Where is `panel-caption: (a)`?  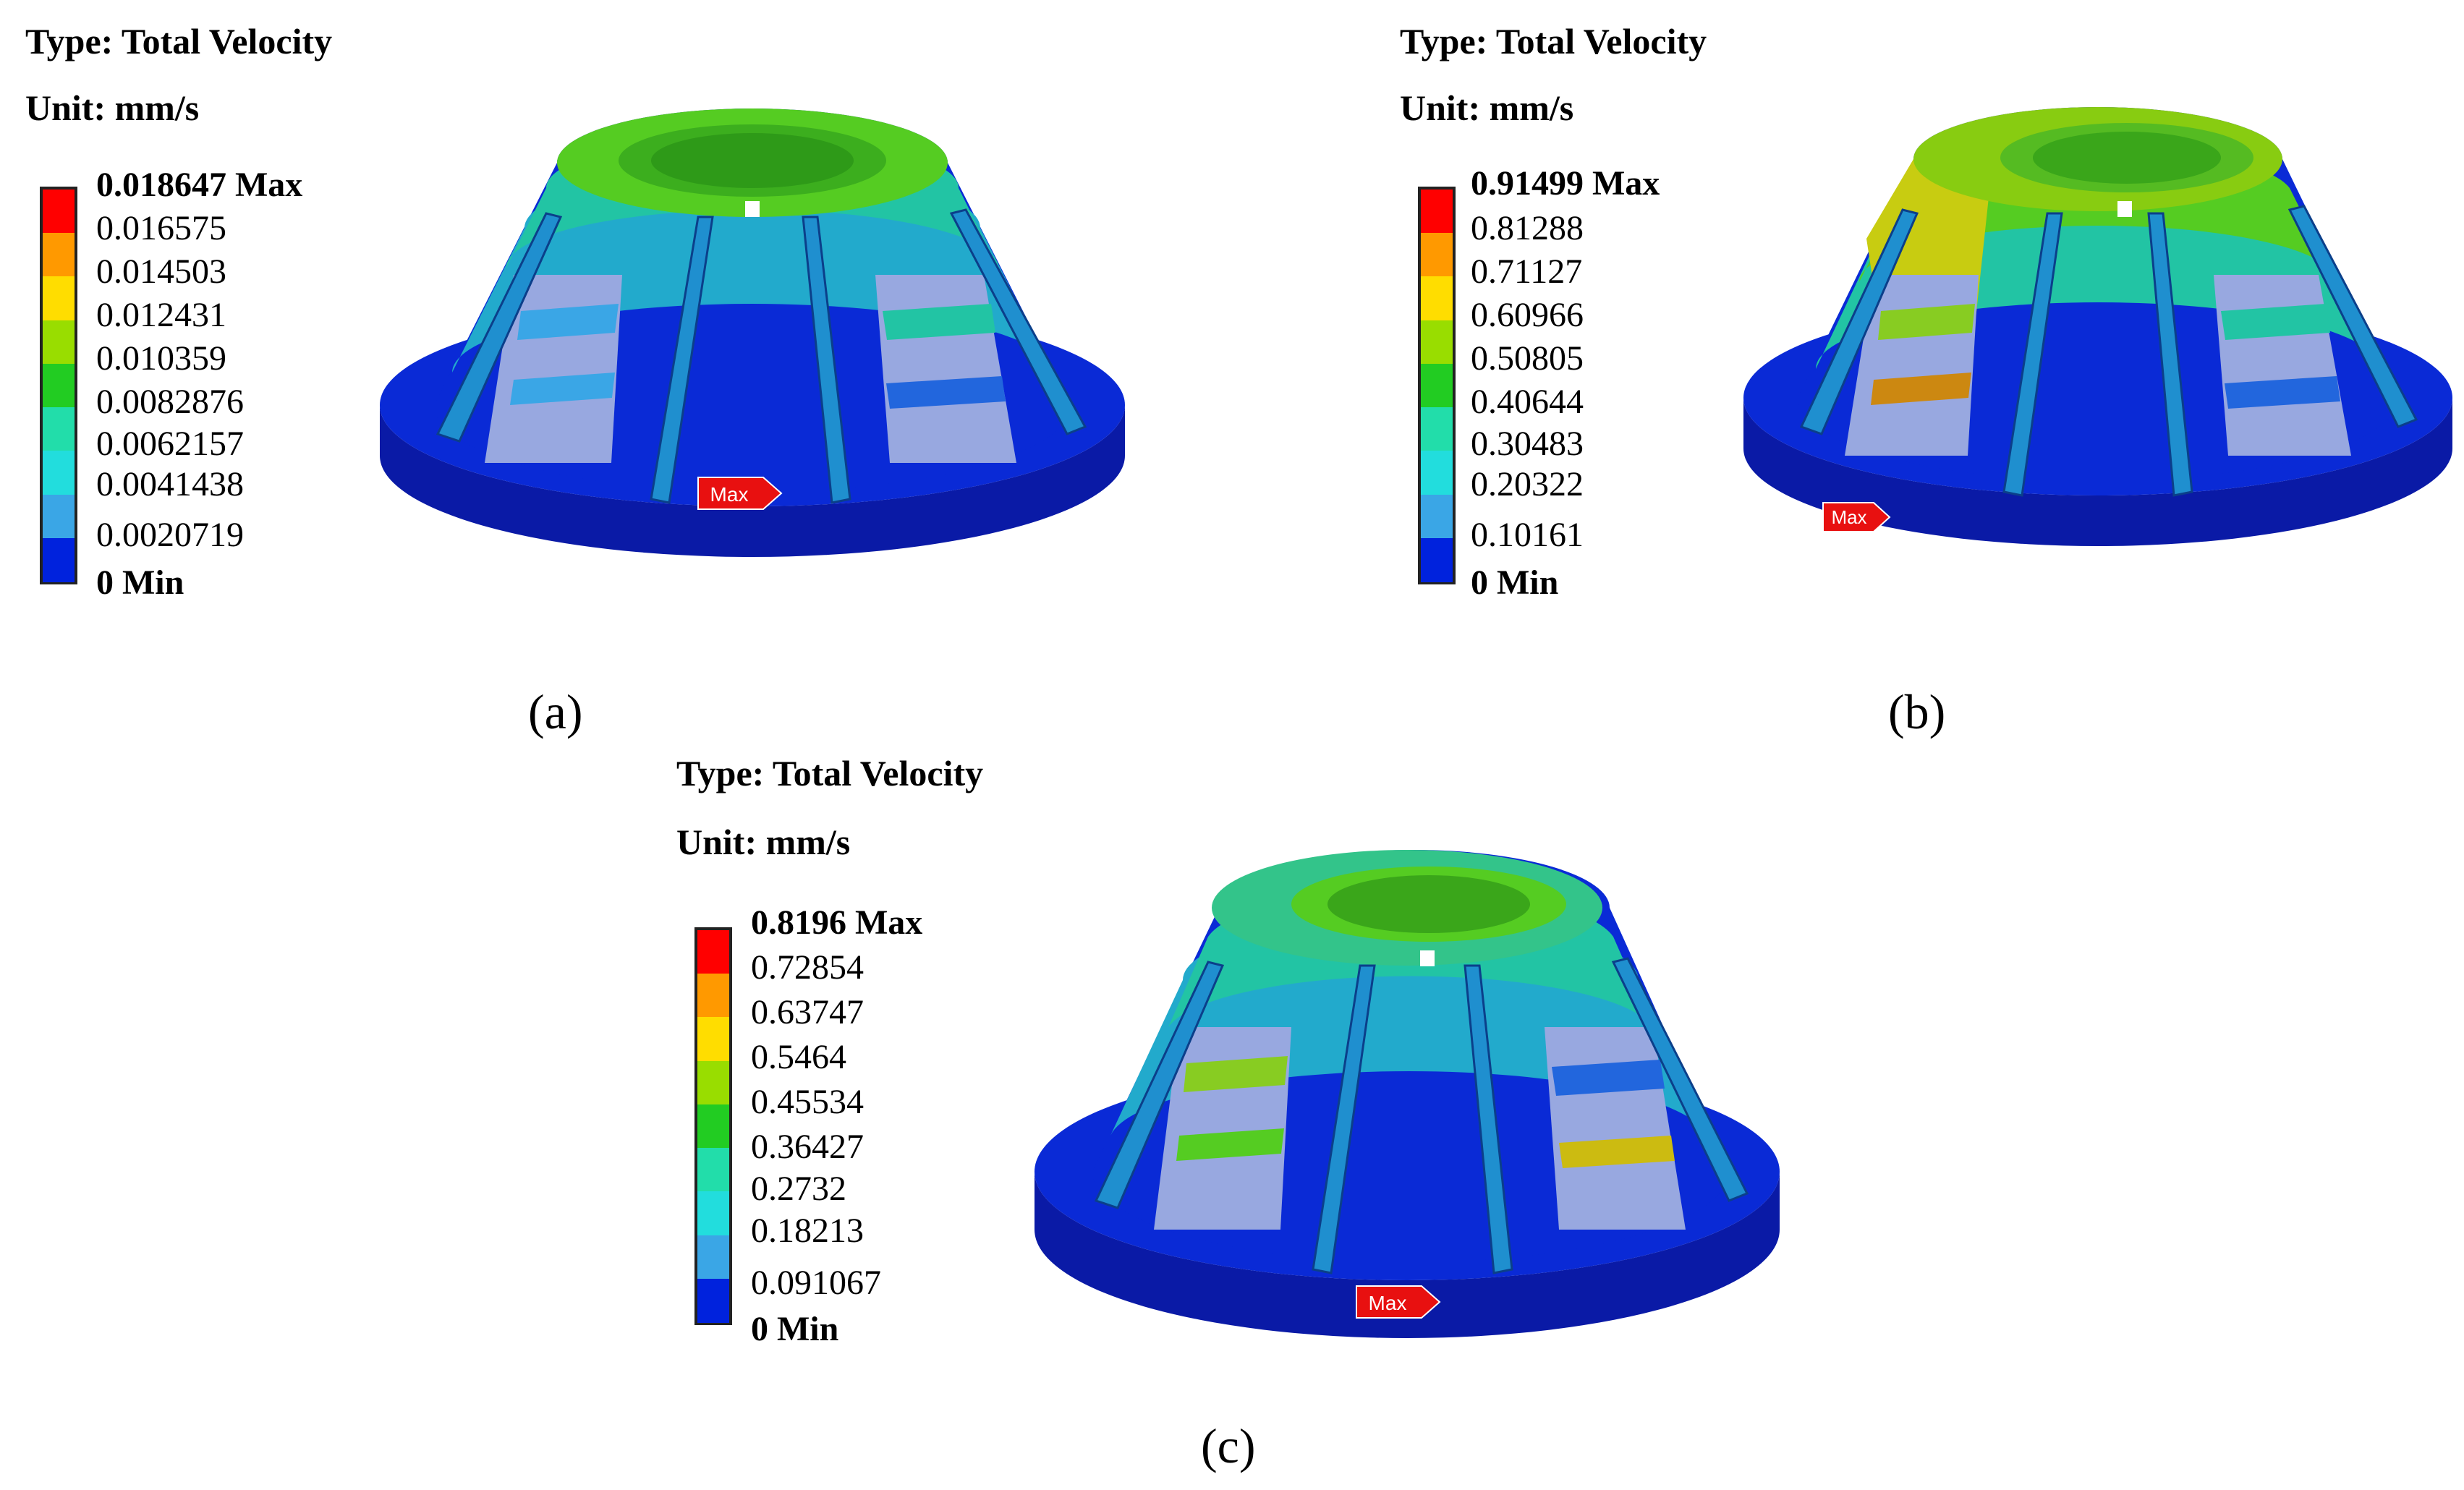 panel-caption: (a) is located at coordinates (555, 711).